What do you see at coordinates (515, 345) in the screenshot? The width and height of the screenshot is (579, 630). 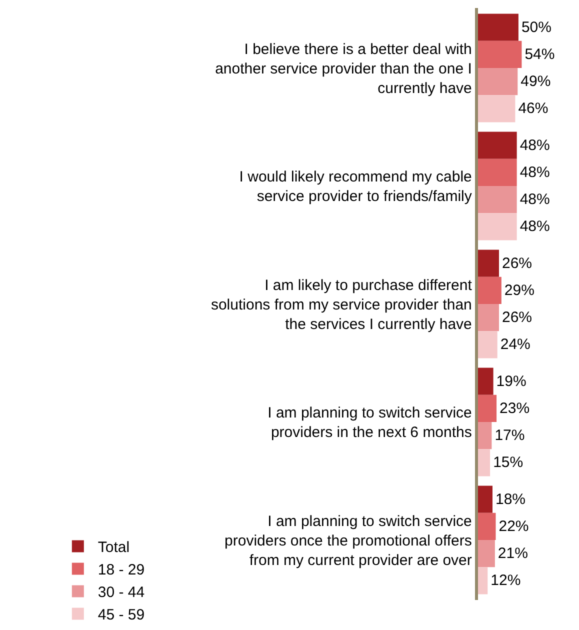 I see `data-label: 24%` at bounding box center [515, 345].